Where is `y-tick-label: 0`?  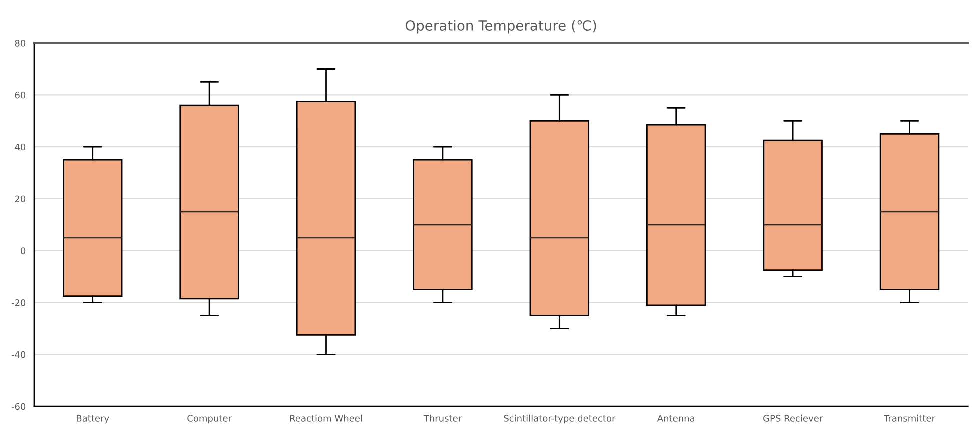 y-tick-label: 0 is located at coordinates (23, 251).